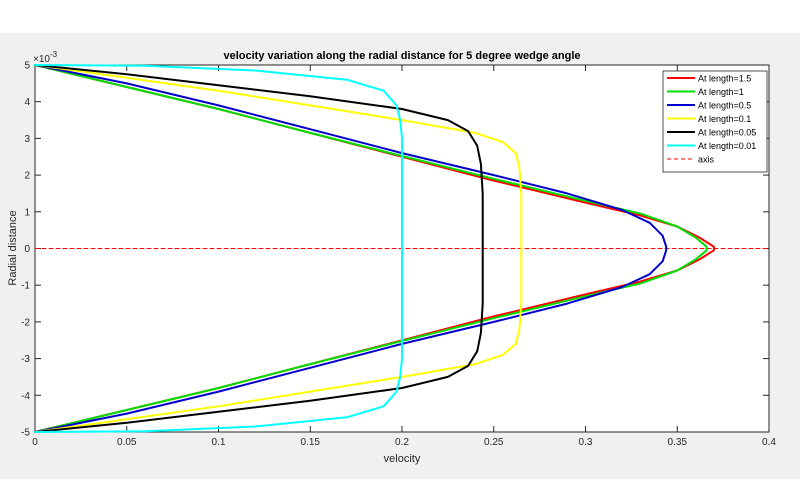 Image resolution: width=800 pixels, height=479 pixels. What do you see at coordinates (724, 79) in the screenshot?
I see `legend-label: At length=1.5` at bounding box center [724, 79].